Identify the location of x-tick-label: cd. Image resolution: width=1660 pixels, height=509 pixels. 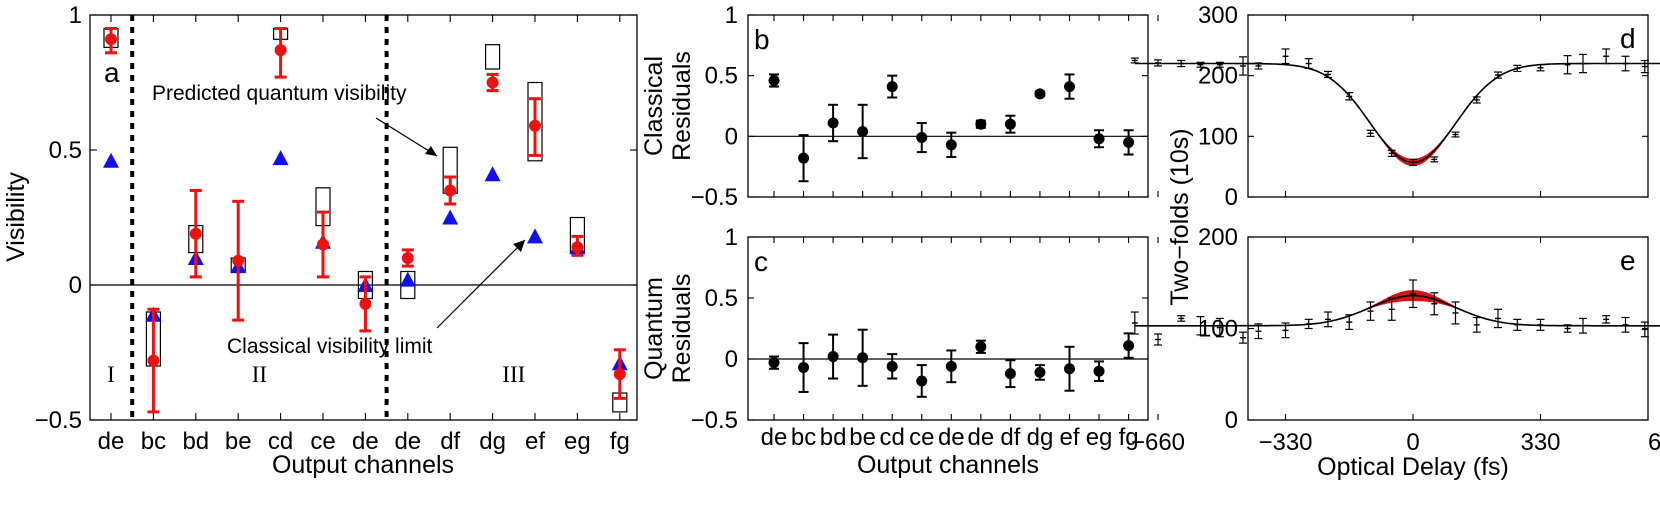
(892, 437).